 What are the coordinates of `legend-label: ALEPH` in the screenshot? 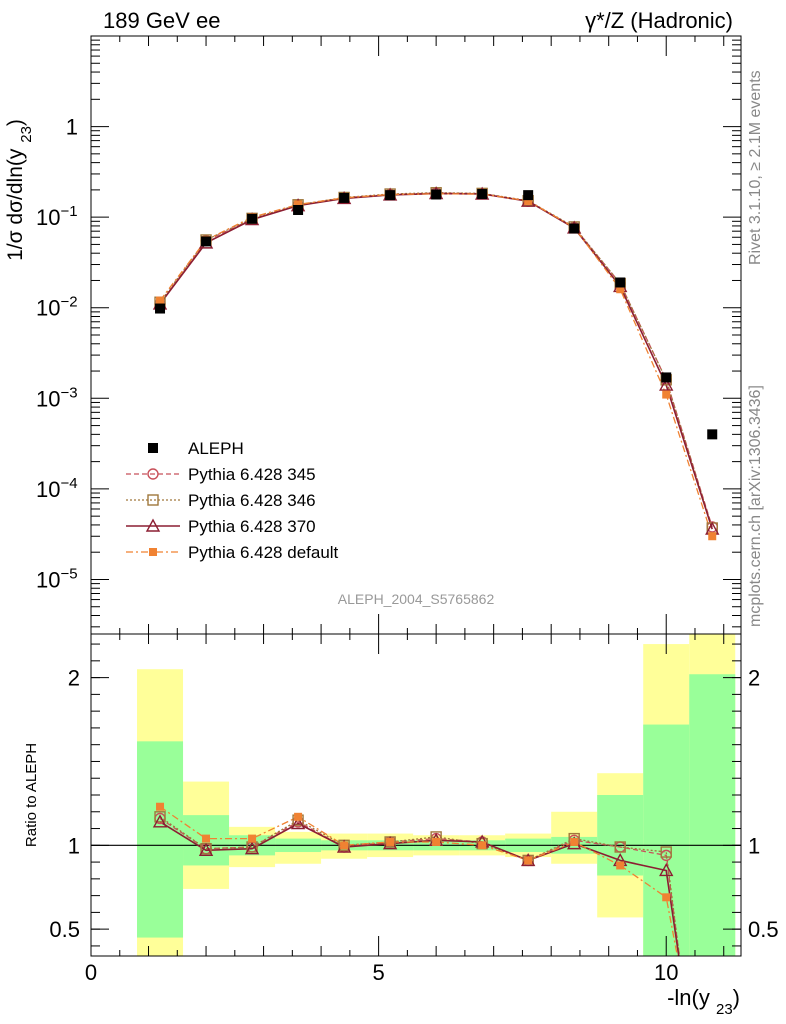 It's located at (216, 448).